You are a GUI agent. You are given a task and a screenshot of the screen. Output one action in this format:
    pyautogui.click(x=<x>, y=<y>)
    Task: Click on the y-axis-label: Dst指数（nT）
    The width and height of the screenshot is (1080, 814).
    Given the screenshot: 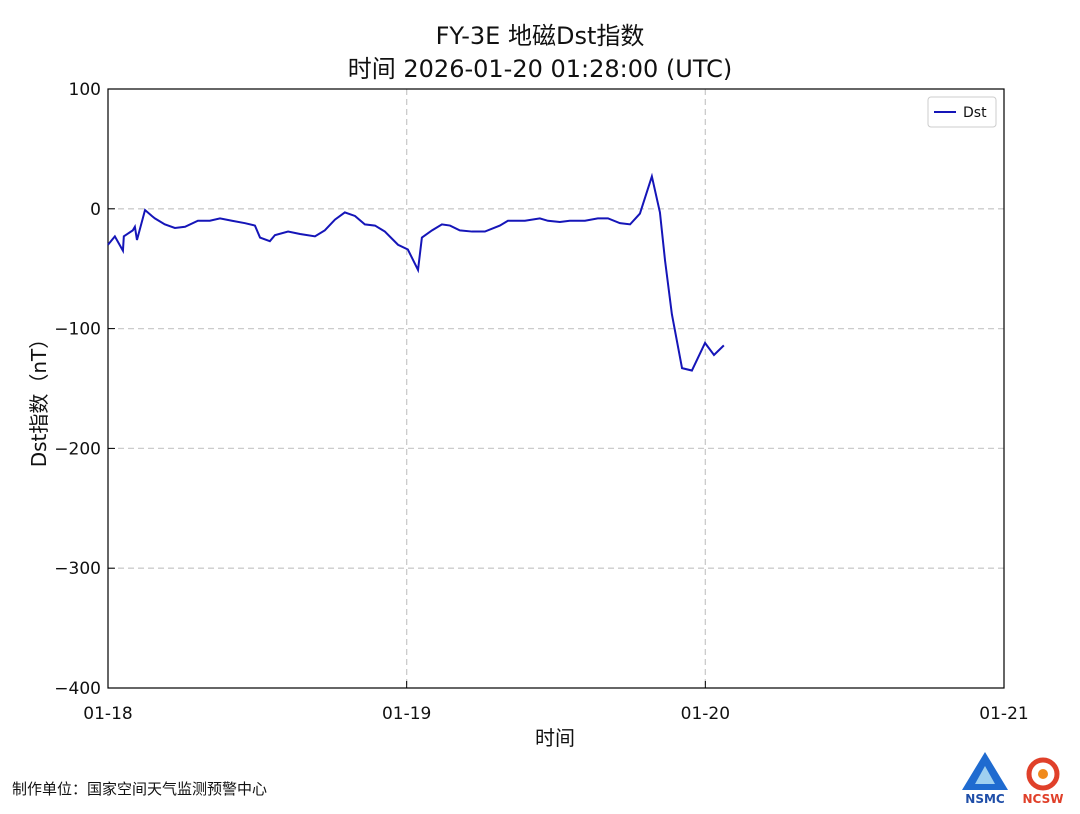 What is the action you would take?
    pyautogui.click(x=39, y=398)
    